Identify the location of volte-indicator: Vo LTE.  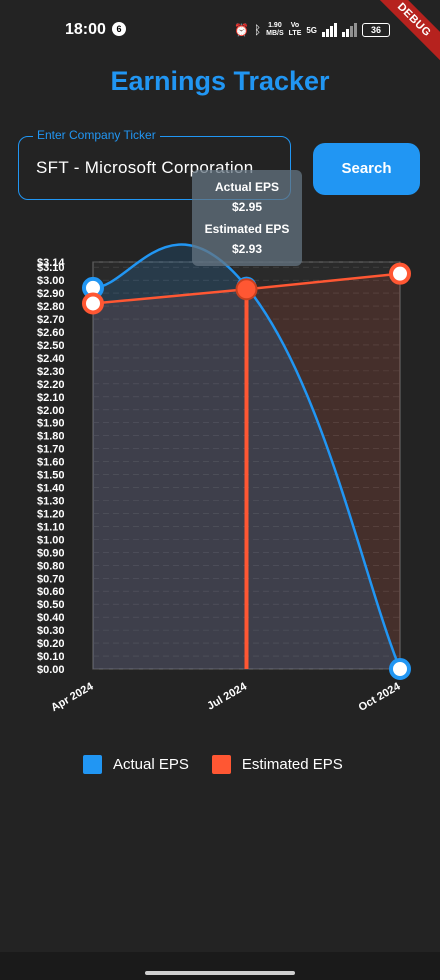
(295, 29).